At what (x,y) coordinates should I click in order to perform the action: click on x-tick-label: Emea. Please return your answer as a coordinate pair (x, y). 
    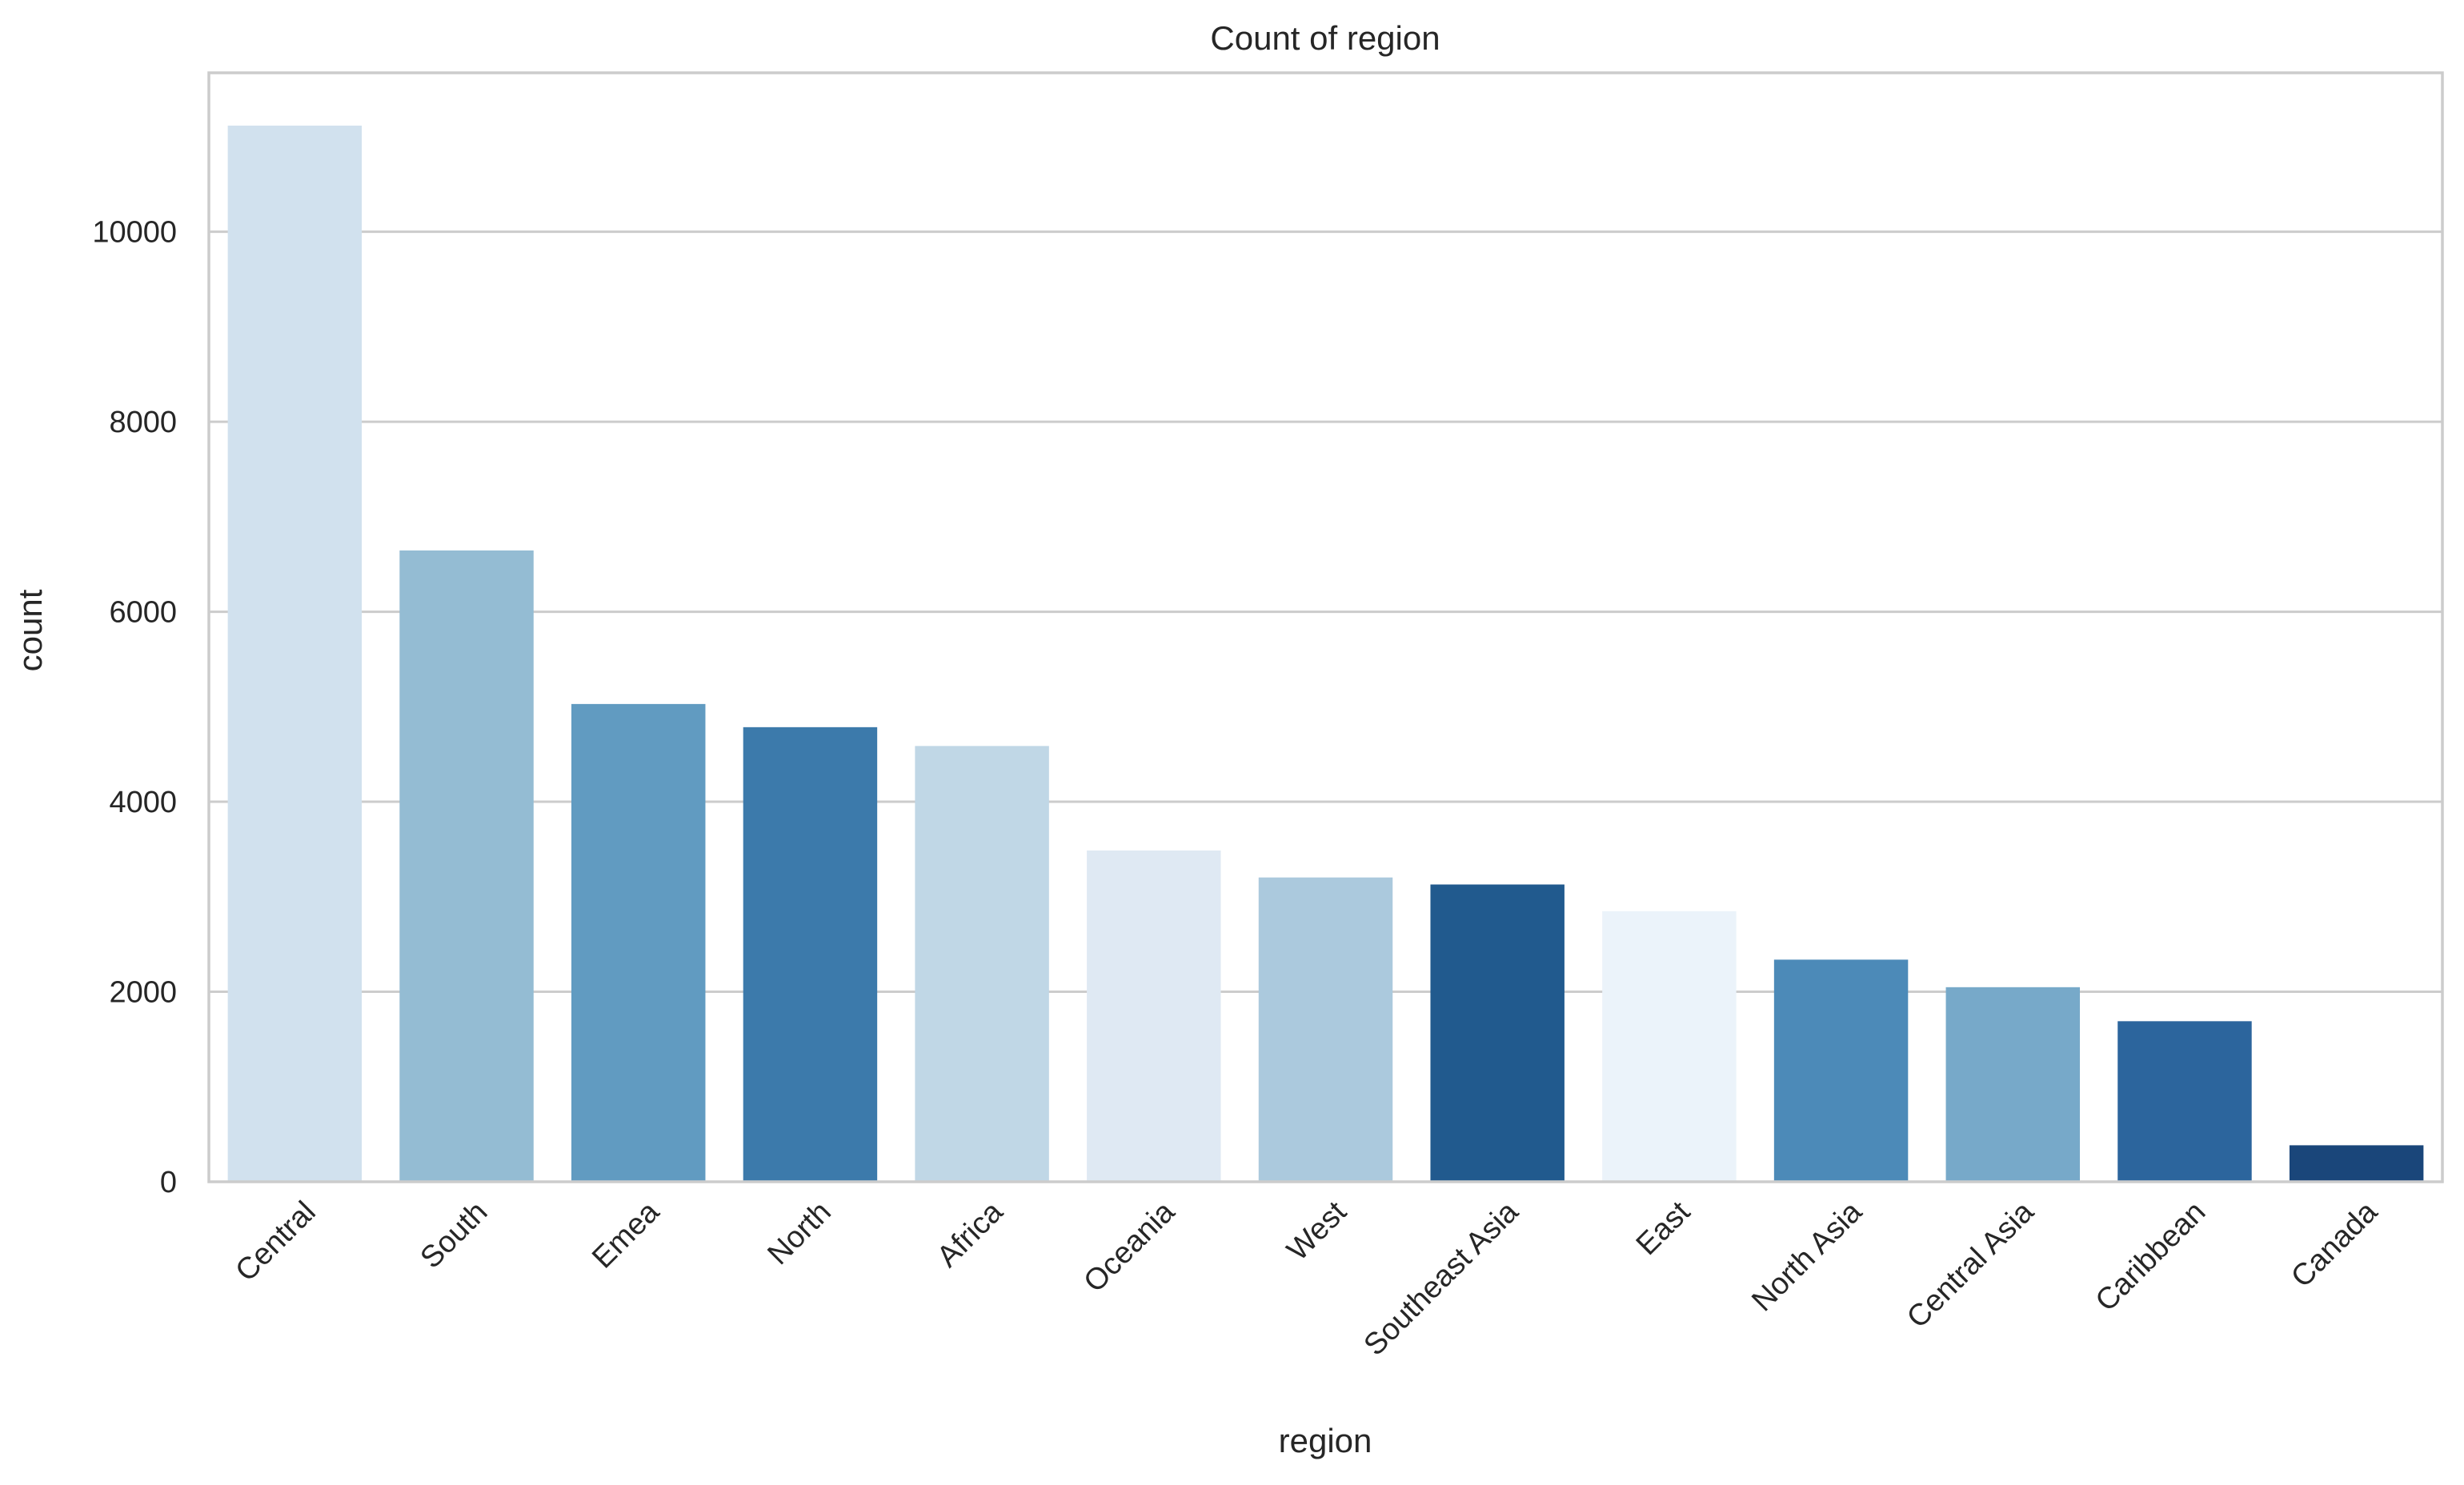
    Looking at the image, I should click on (626, 1235).